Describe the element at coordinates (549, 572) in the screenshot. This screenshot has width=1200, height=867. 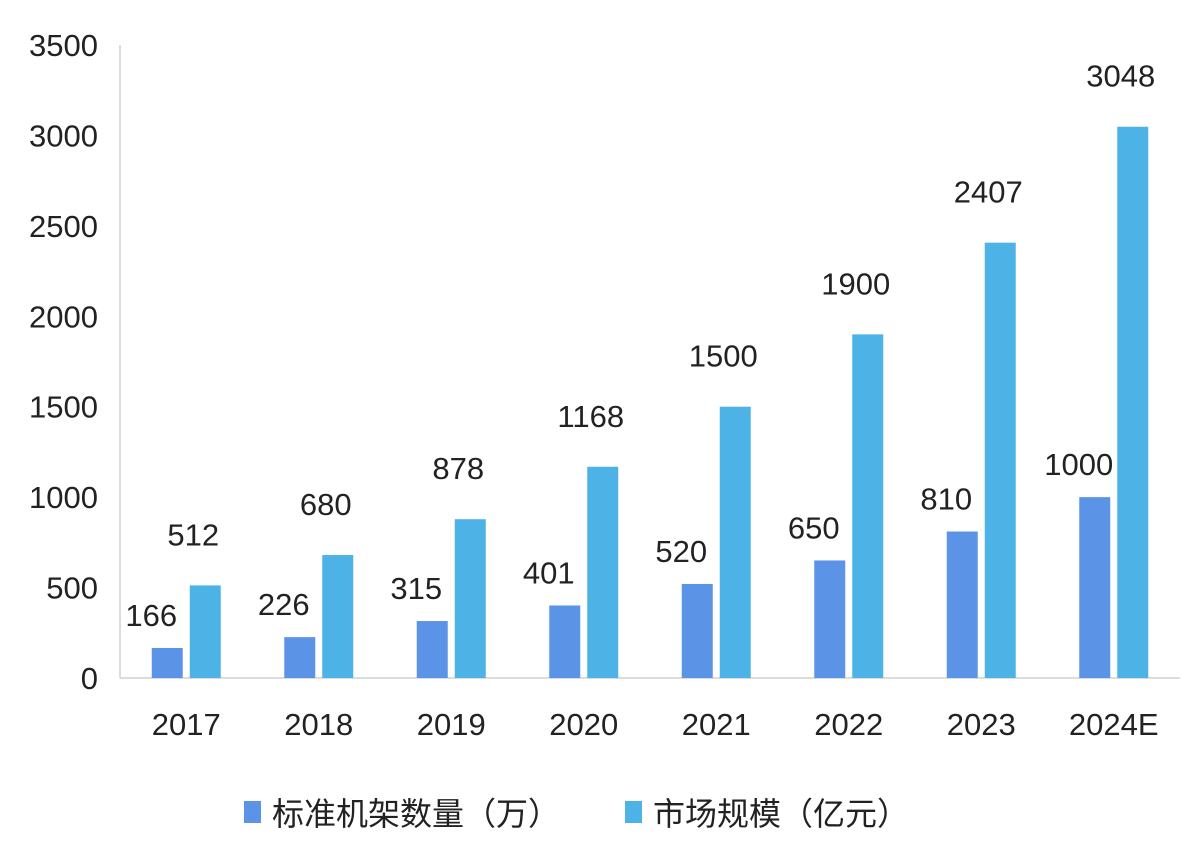
I see `data-label: 401` at that location.